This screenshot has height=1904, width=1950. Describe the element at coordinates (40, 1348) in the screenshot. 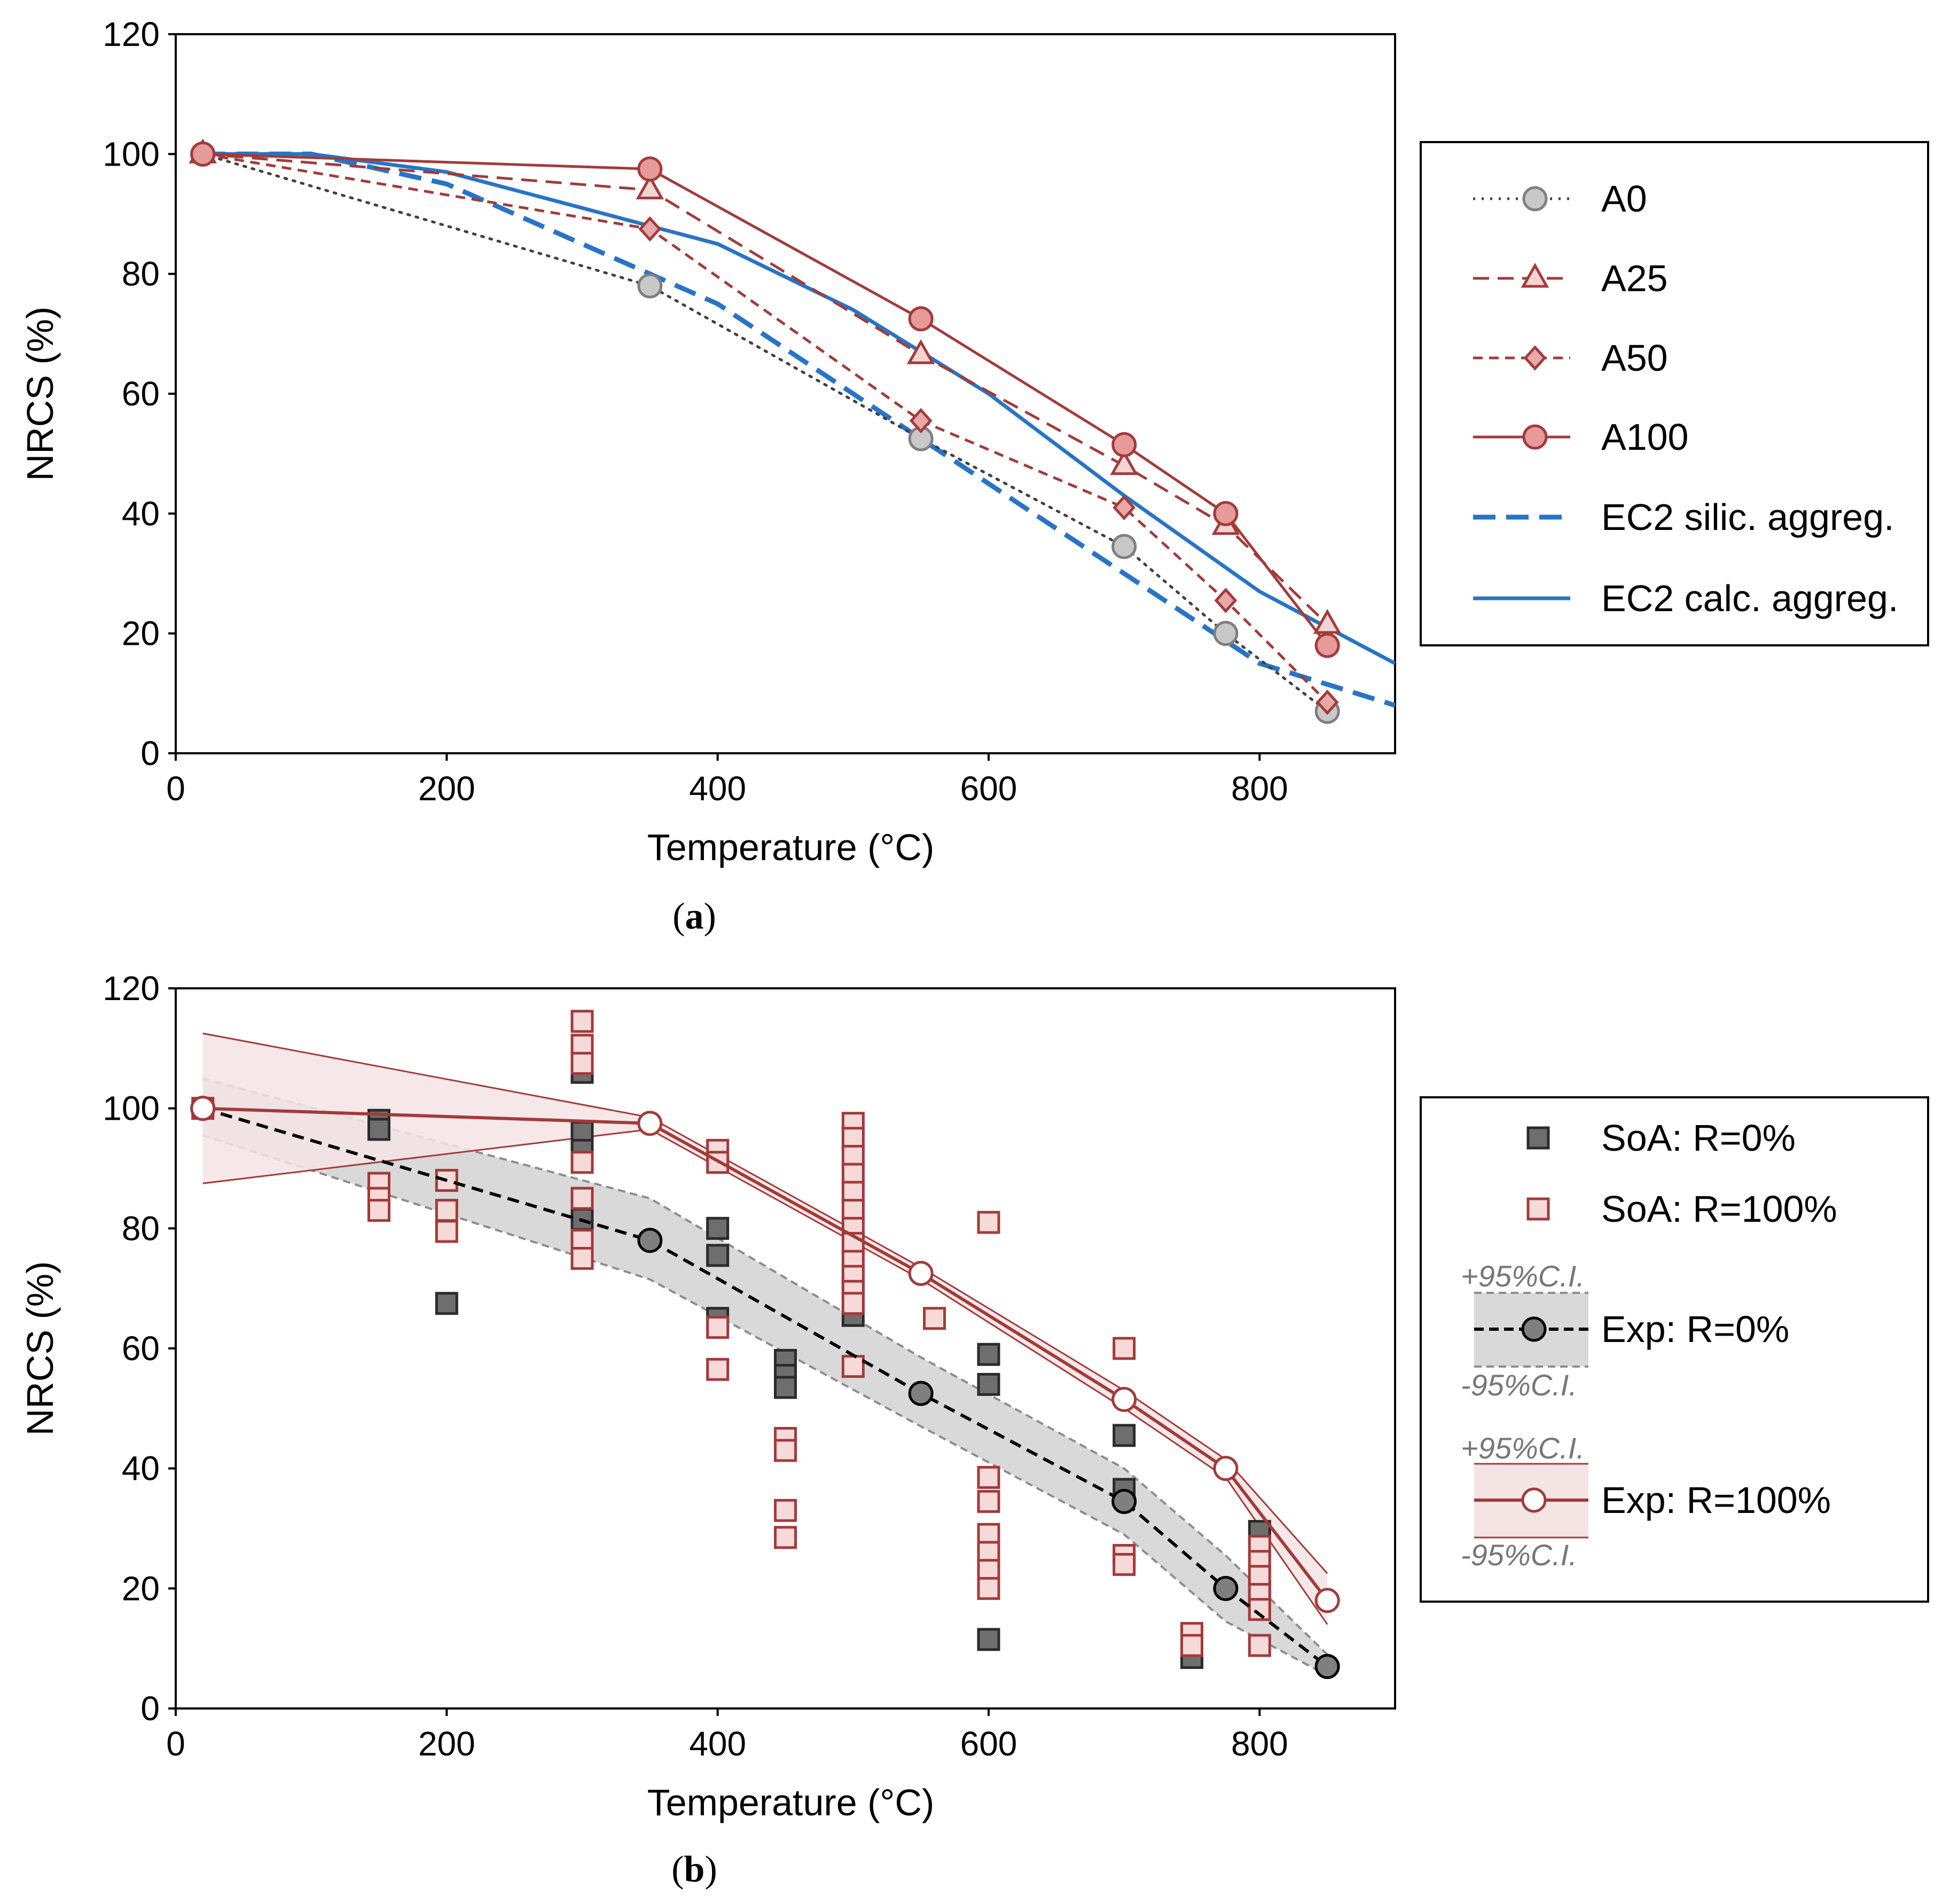

I see `b-ylabel: NRCS (%)` at that location.